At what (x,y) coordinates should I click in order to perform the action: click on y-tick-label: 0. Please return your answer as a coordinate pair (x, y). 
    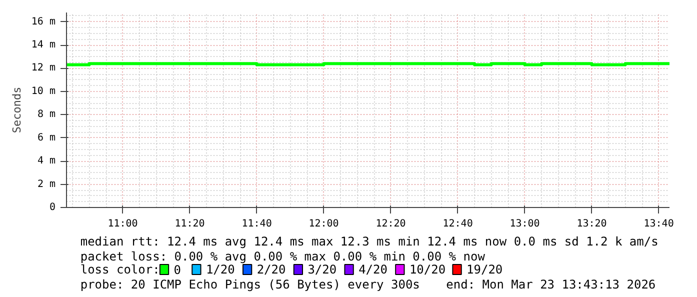
    Looking at the image, I should click on (52, 207).